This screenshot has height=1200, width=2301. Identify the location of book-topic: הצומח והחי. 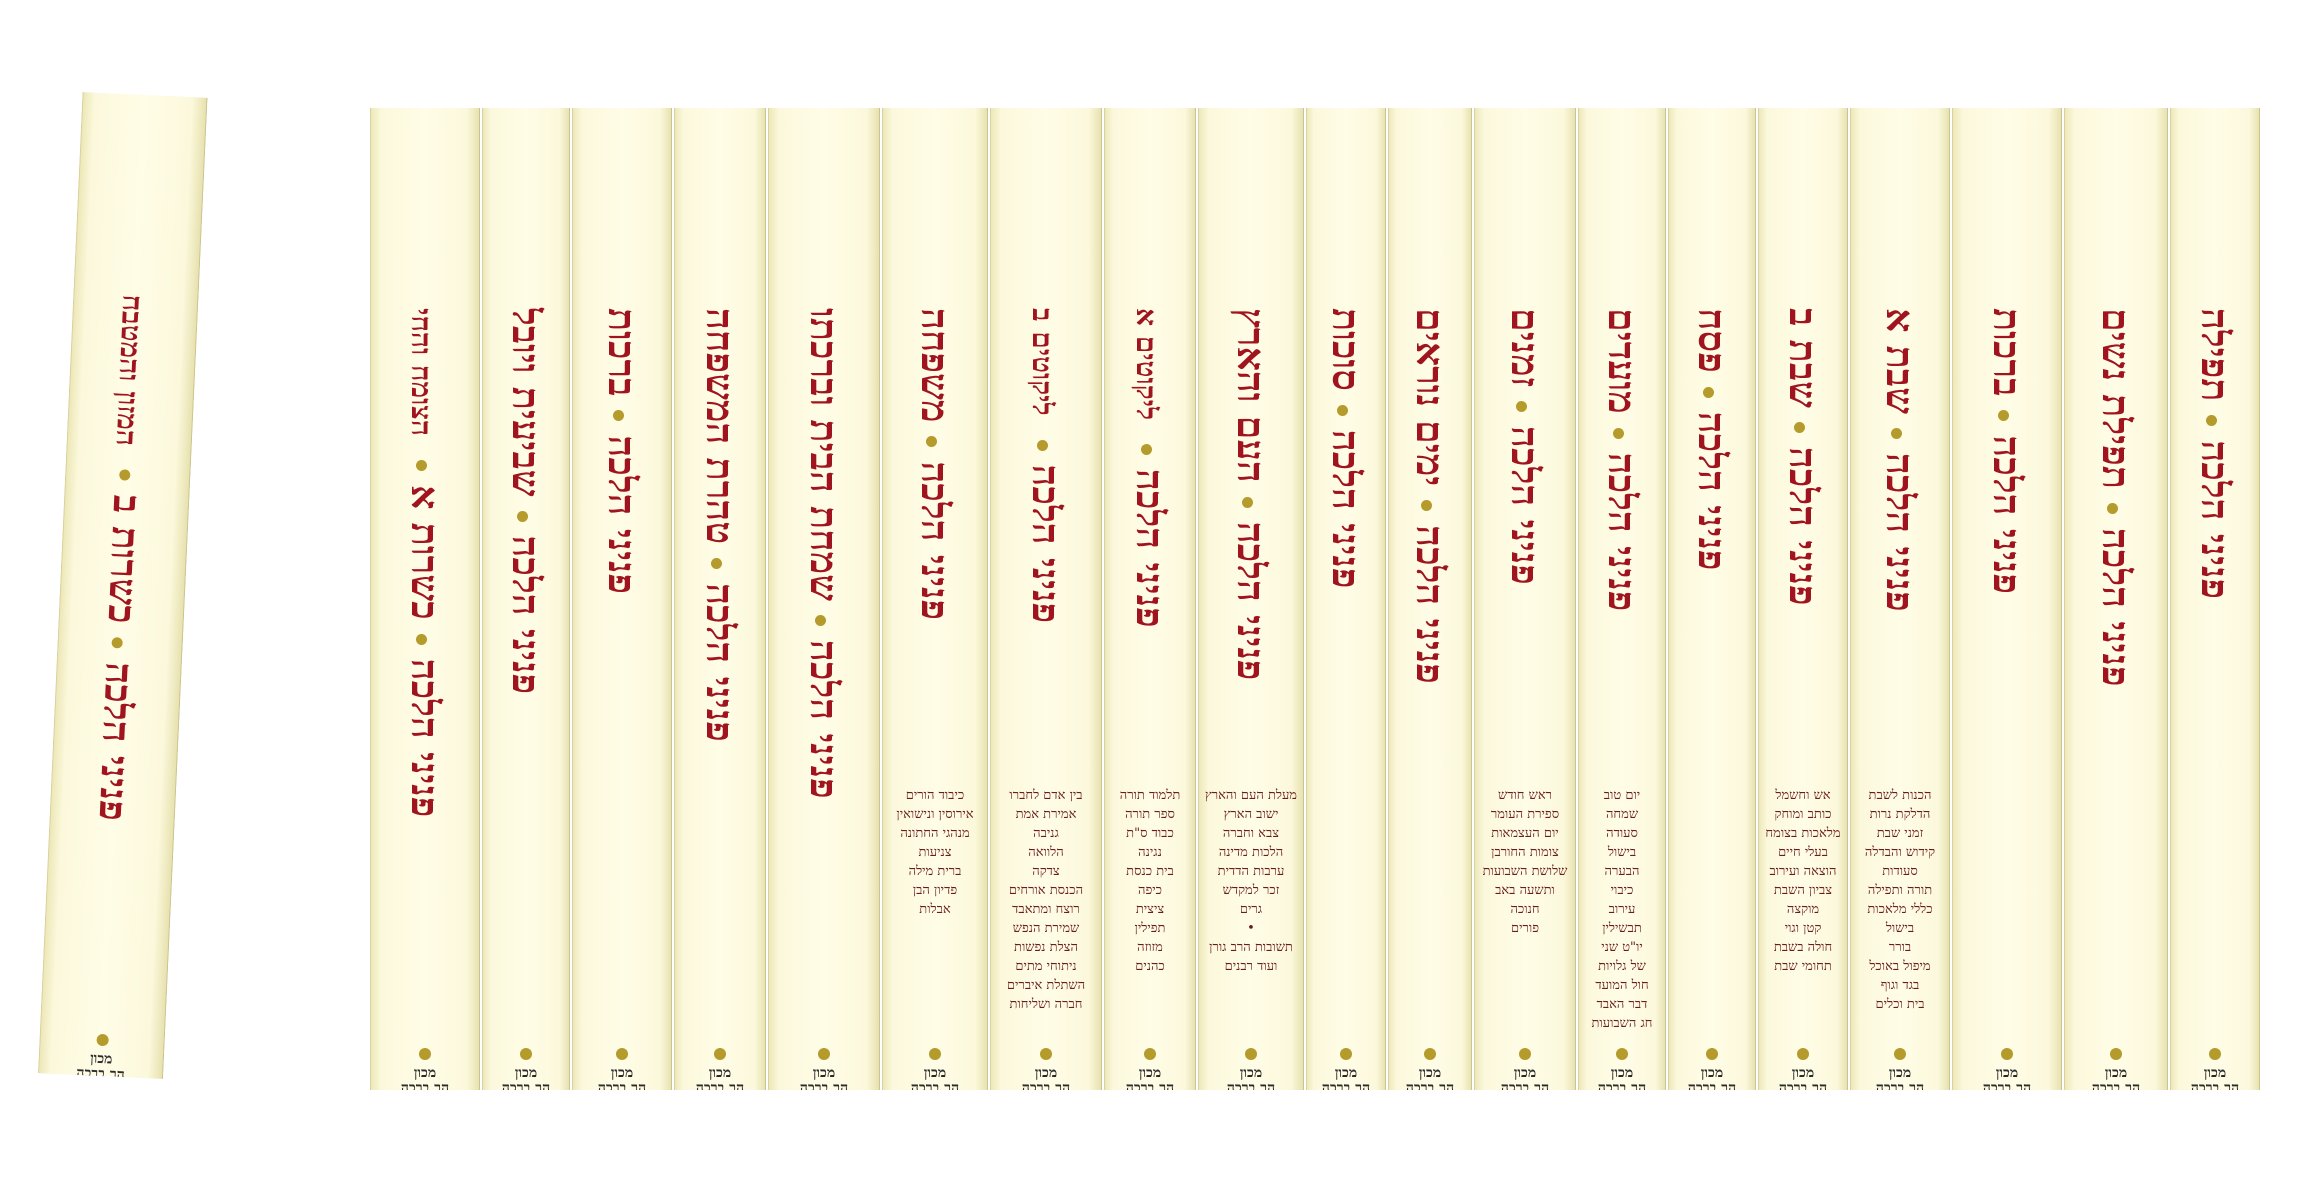
(421, 372).